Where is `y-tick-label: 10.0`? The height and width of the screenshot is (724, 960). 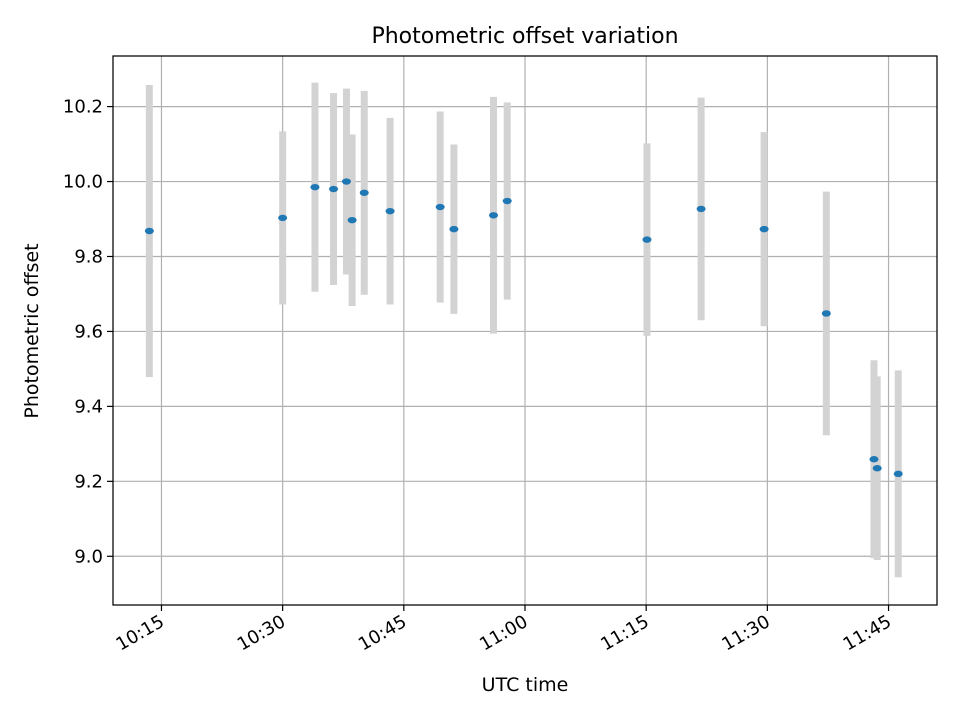 y-tick-label: 10.0 is located at coordinates (83, 182).